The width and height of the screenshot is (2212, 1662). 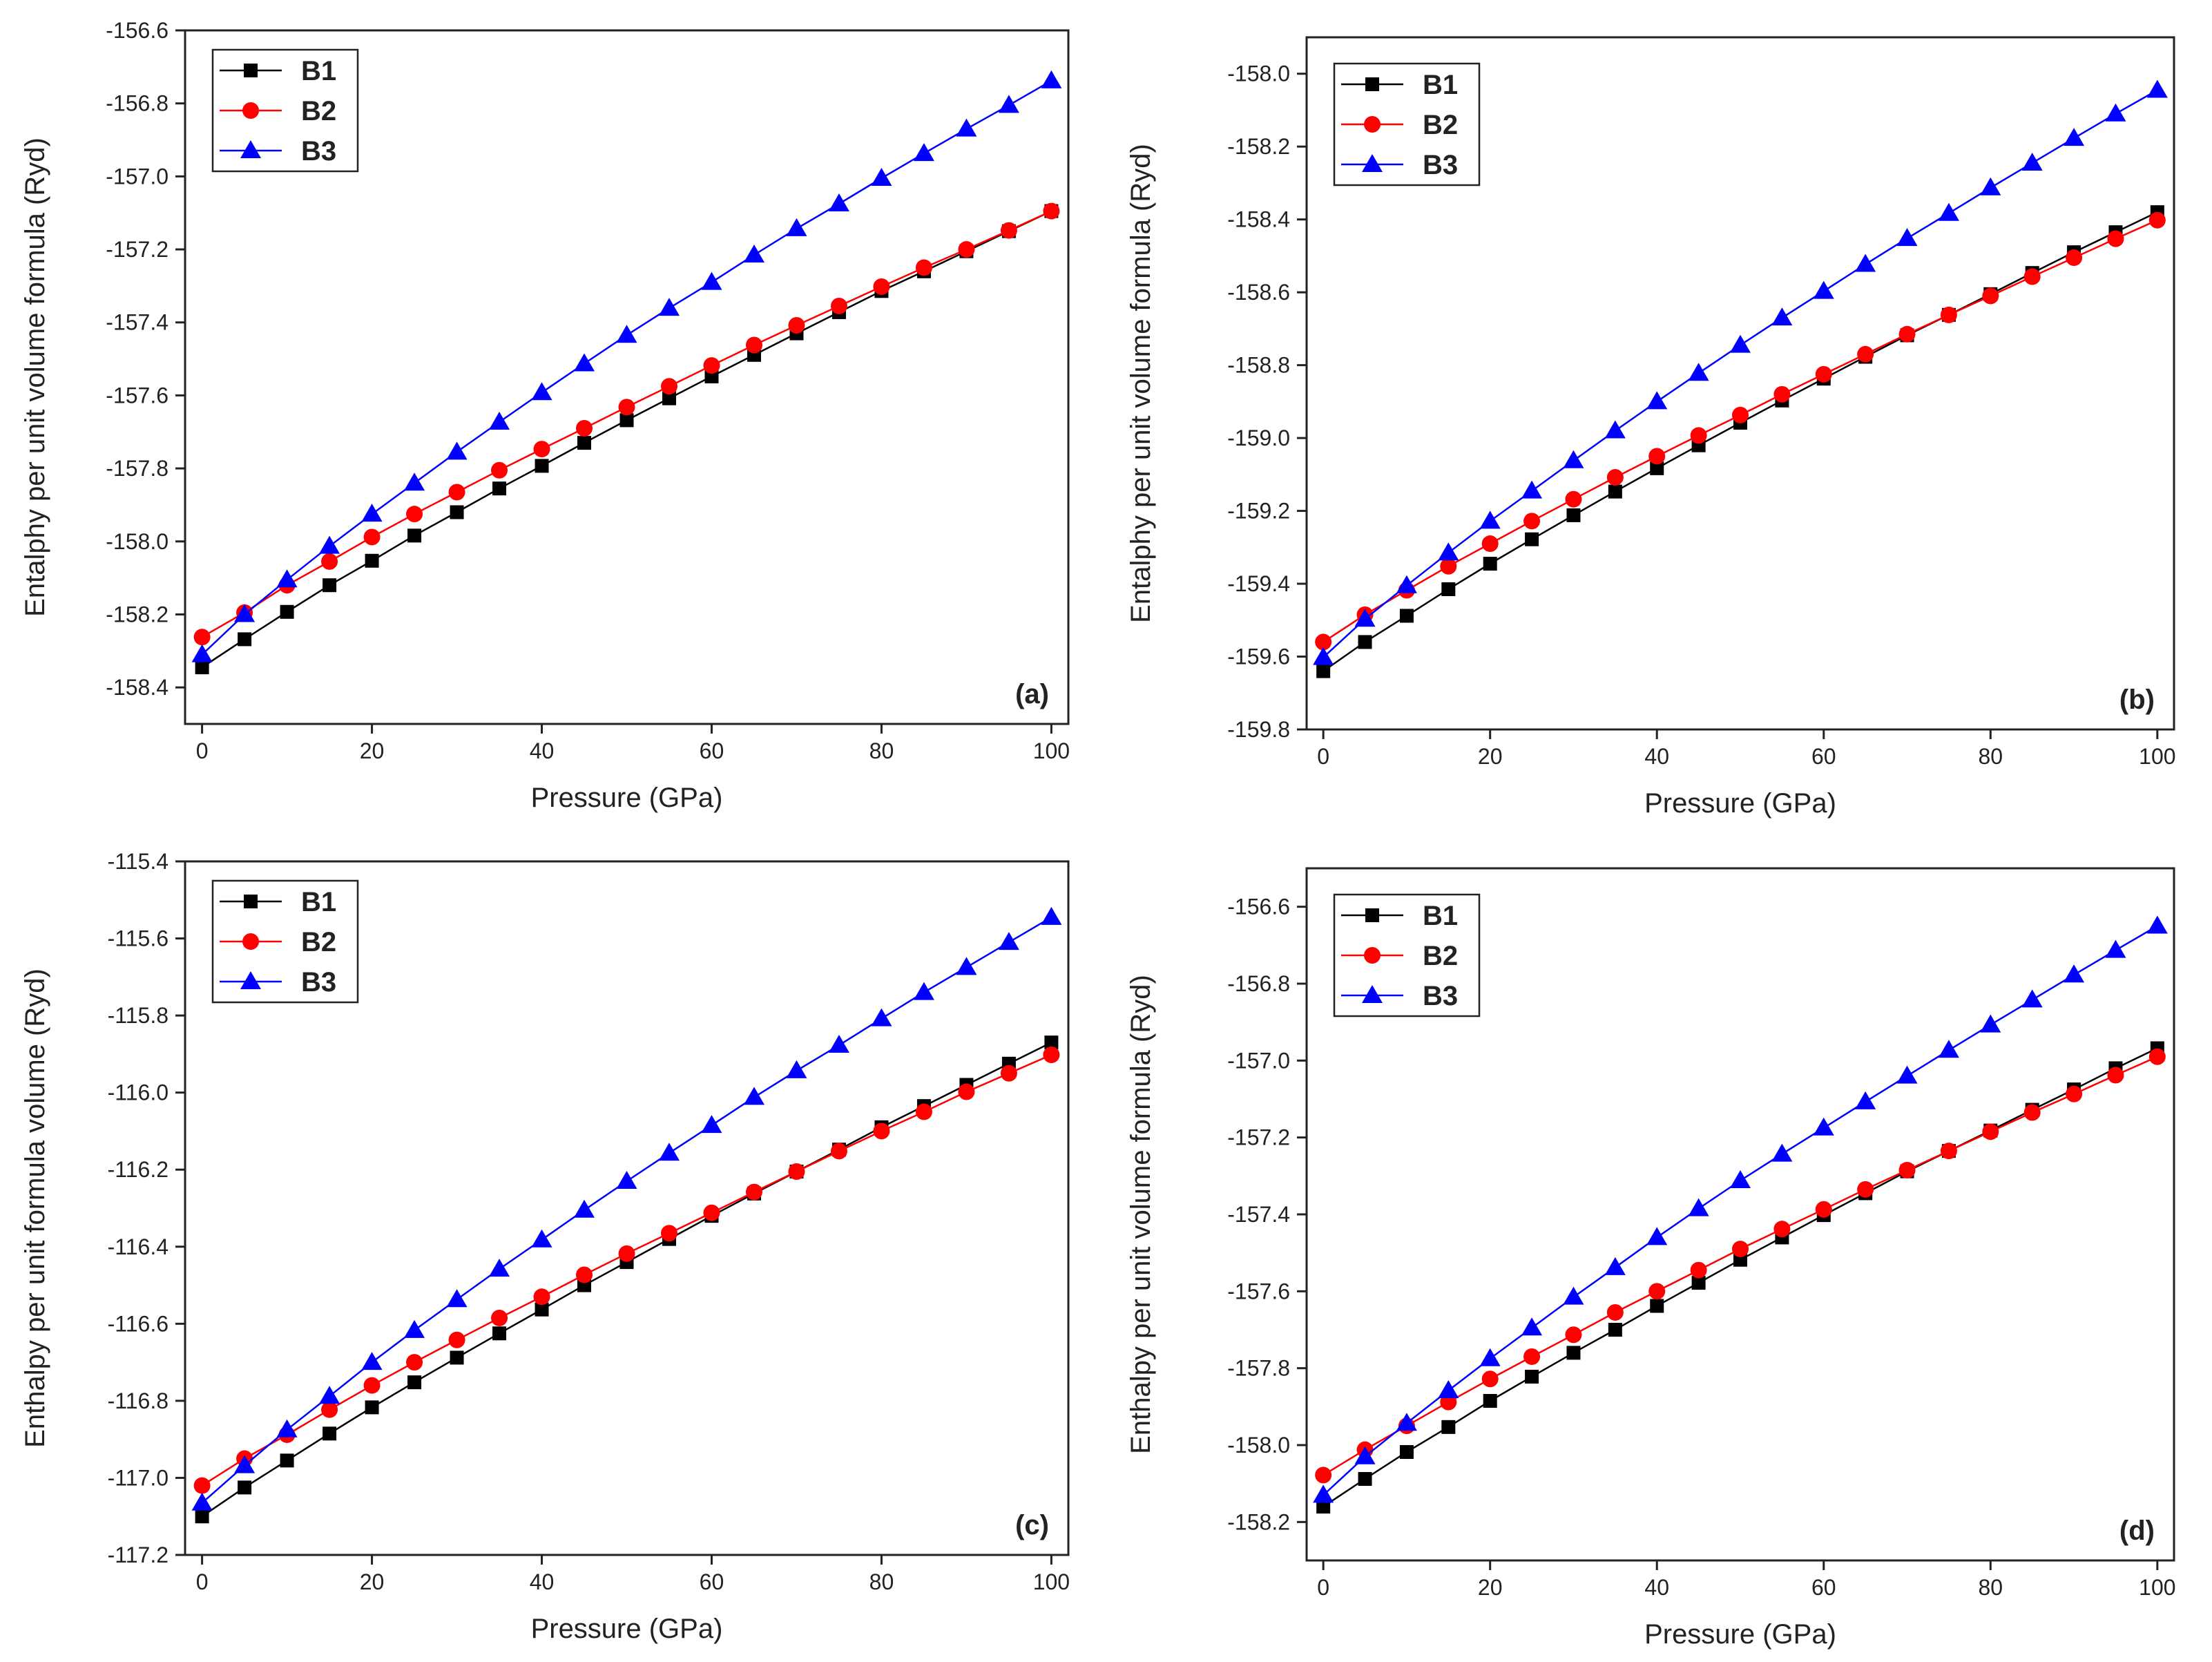 What do you see at coordinates (1372, 956) in the screenshot?
I see `legend-marker-b2-d` at bounding box center [1372, 956].